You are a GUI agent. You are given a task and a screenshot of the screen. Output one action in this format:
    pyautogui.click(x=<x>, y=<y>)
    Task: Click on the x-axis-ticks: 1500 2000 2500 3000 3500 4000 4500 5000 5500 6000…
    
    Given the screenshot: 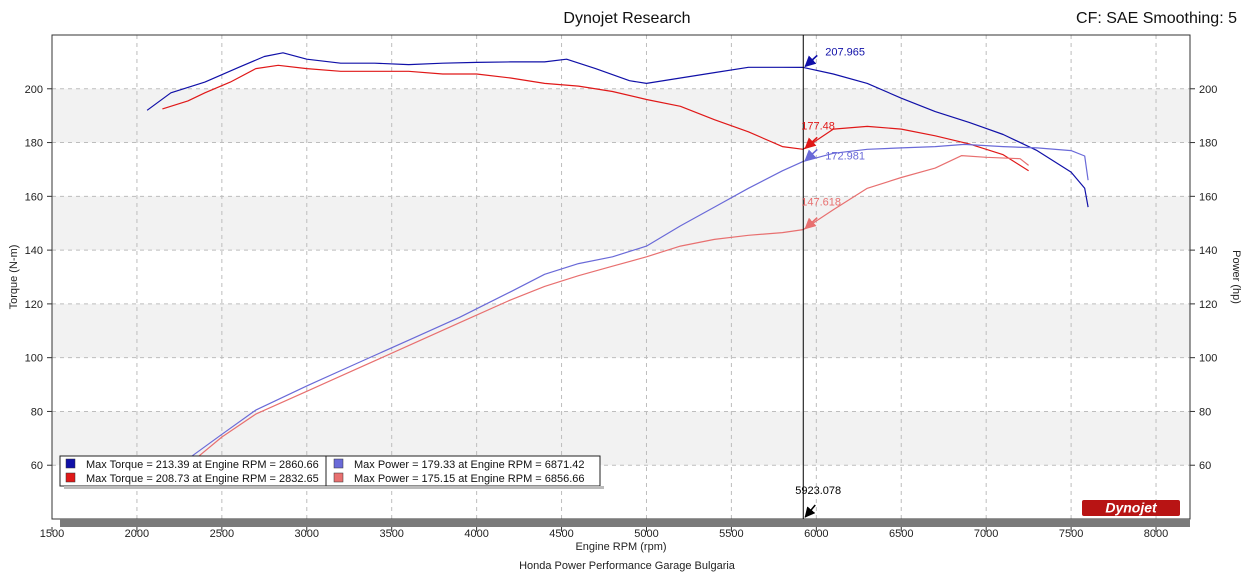 What is the action you would take?
    pyautogui.click(x=604, y=533)
    